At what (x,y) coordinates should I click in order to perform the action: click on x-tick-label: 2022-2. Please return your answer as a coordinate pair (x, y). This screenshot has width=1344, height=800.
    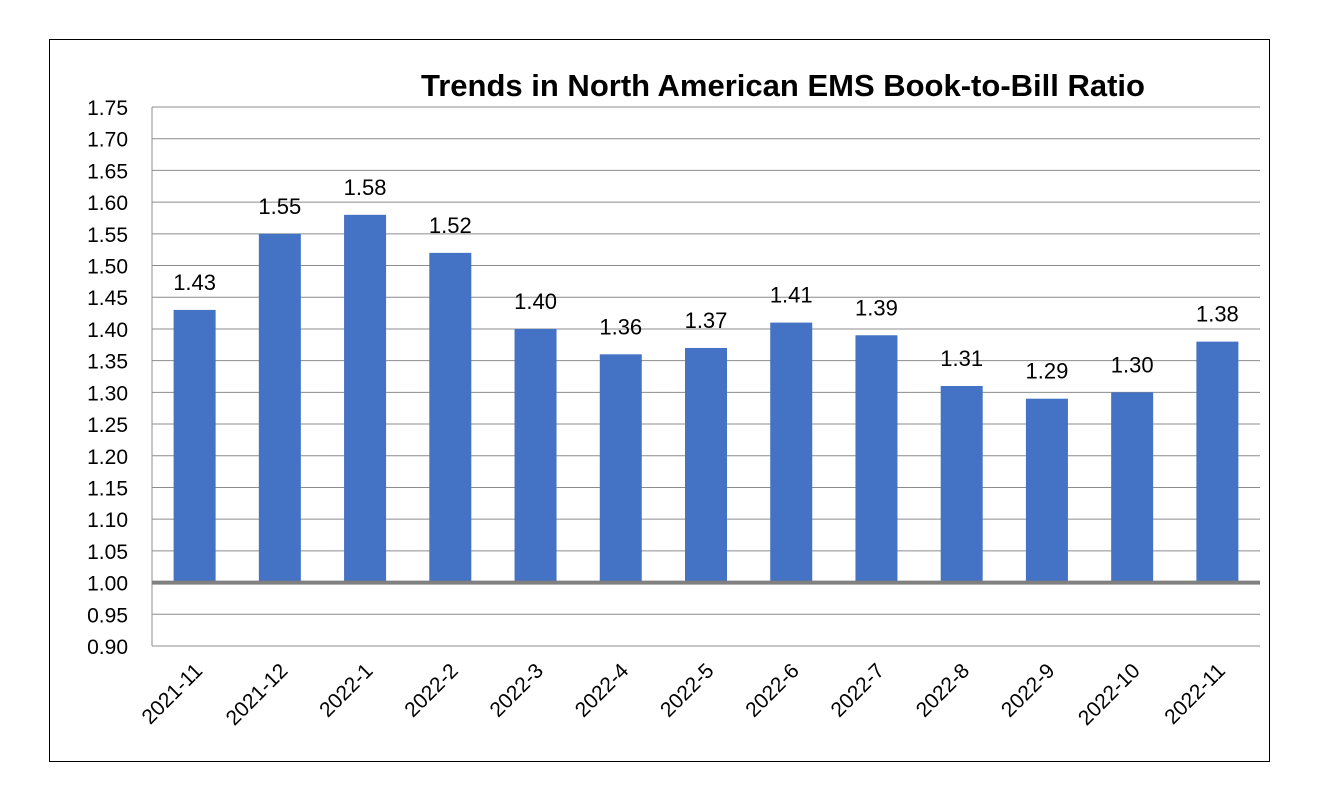
    Looking at the image, I should click on (431, 690).